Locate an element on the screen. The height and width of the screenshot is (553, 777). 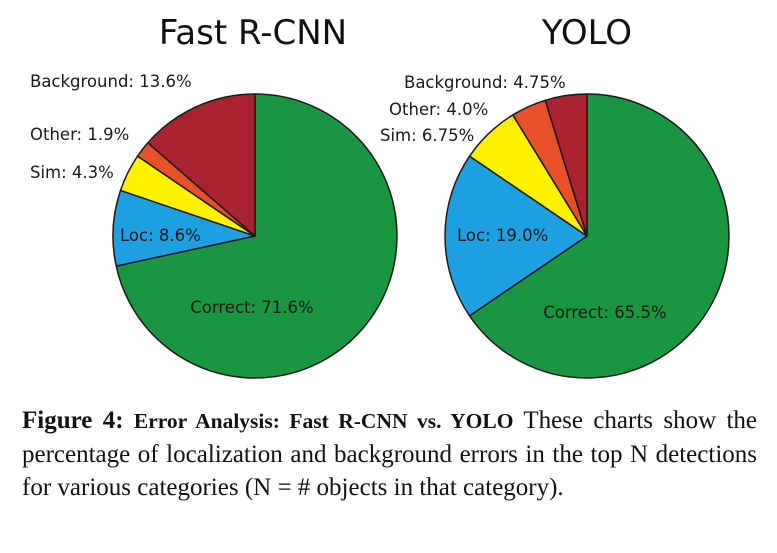
chart-title-fast-rcnn: Fast R-CNN is located at coordinates (253, 33).